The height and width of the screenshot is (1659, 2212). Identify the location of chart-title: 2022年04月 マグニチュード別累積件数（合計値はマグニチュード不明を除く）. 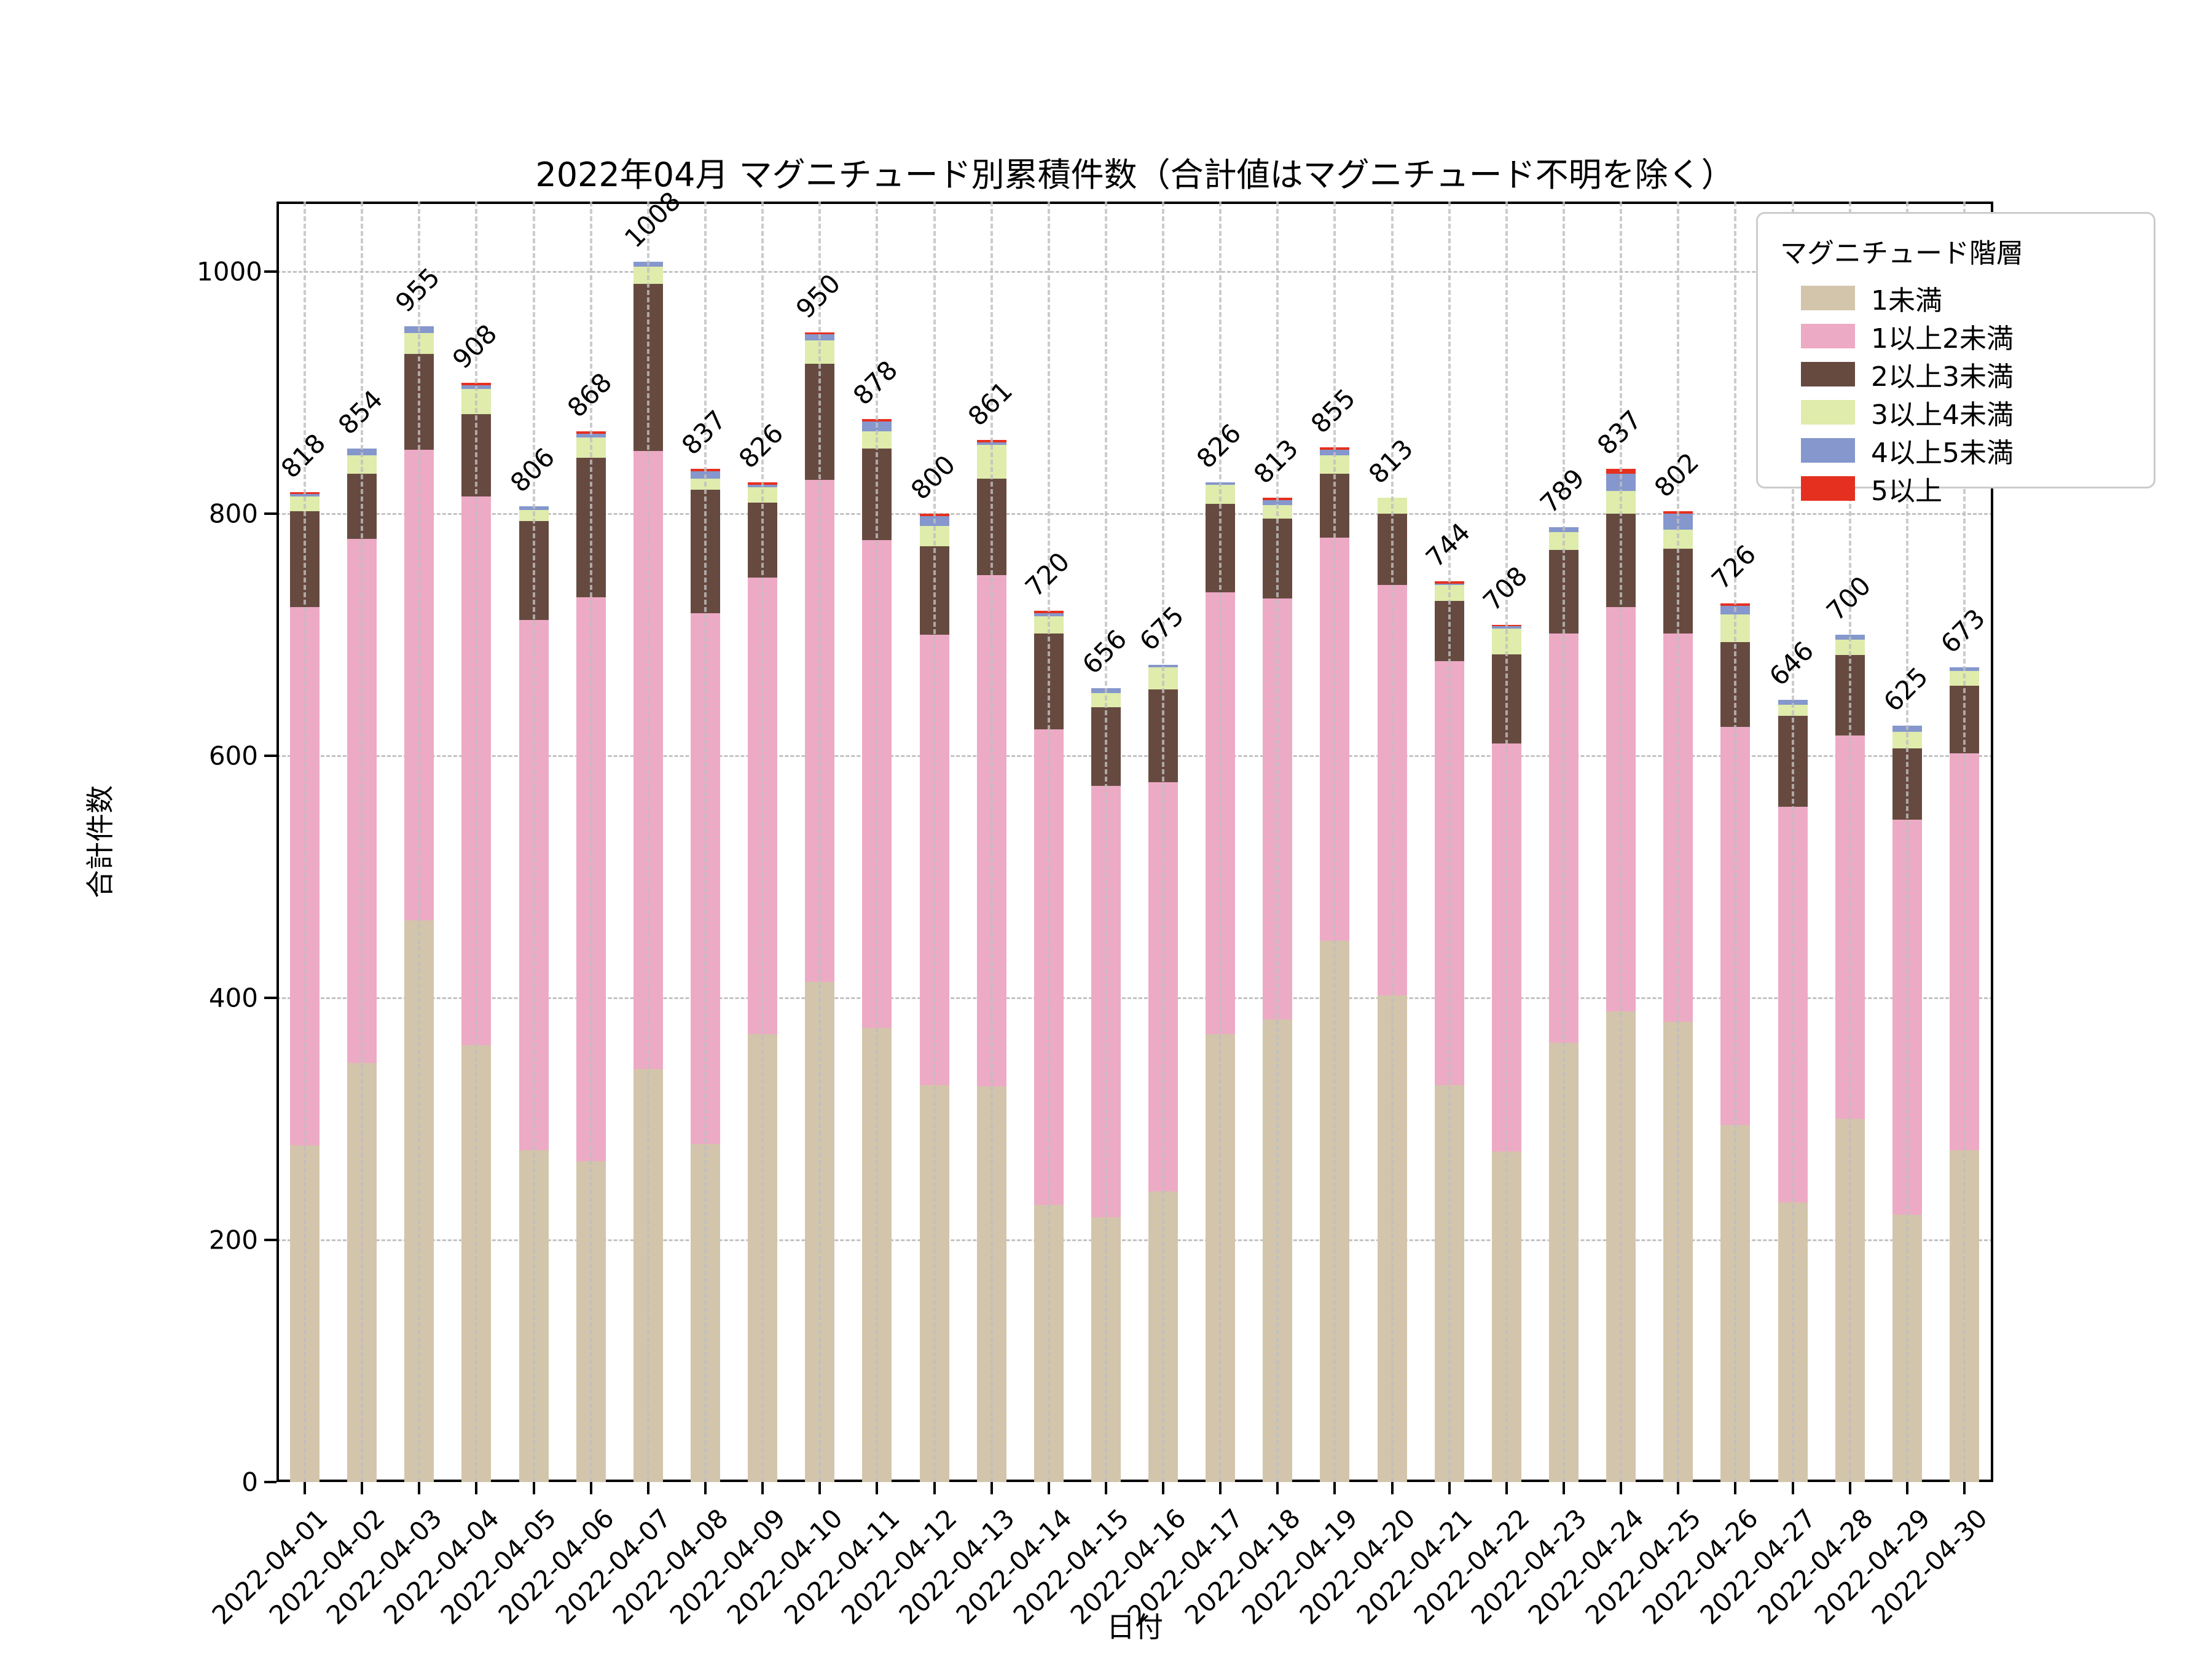
(1135, 174).